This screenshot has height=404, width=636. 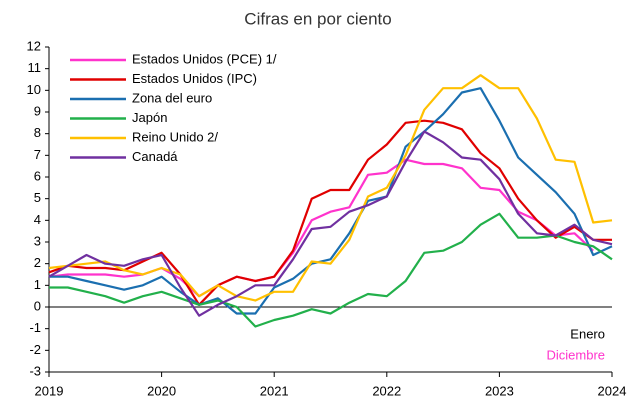 What do you see at coordinates (386, 390) in the screenshot?
I see `x-tick-label: 2022` at bounding box center [386, 390].